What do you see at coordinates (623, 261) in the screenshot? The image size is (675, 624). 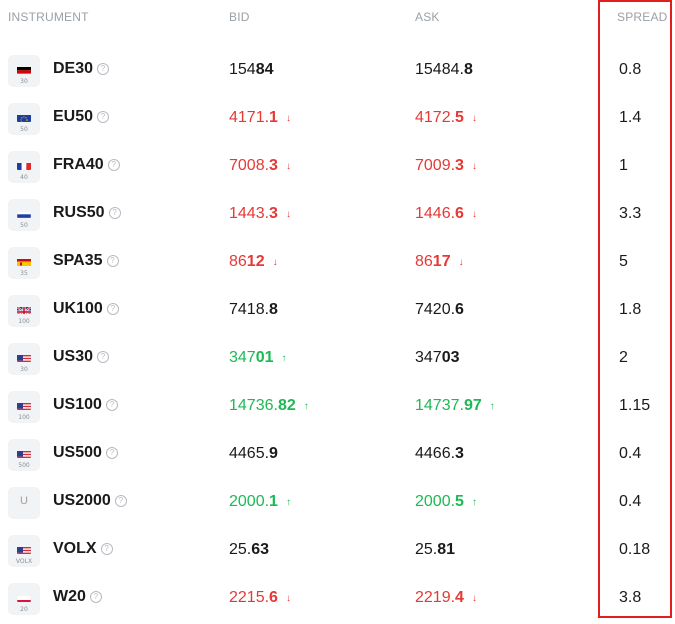 I see `spread-value: 5` at bounding box center [623, 261].